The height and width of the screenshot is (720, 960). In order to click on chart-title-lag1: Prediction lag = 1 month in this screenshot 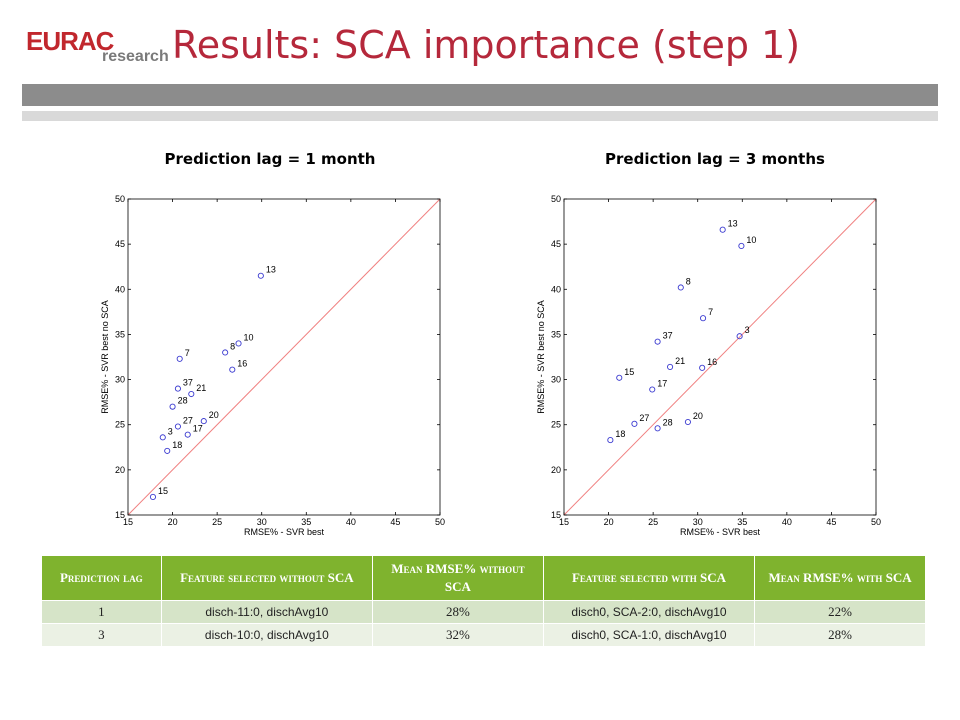, I will do `click(270, 159)`.